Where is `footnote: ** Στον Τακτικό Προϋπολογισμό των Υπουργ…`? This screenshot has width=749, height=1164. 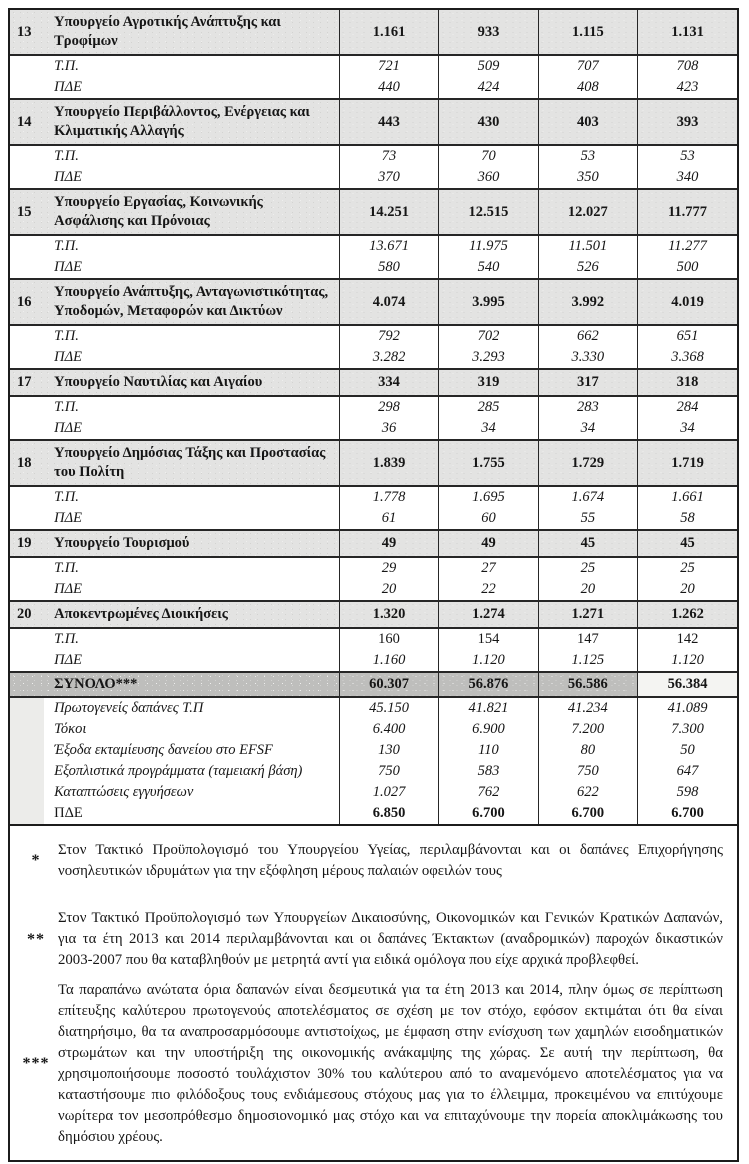
footnote: ** Στον Τακτικό Προϋπολογισμό των Υπουργ… is located at coordinates (370, 939).